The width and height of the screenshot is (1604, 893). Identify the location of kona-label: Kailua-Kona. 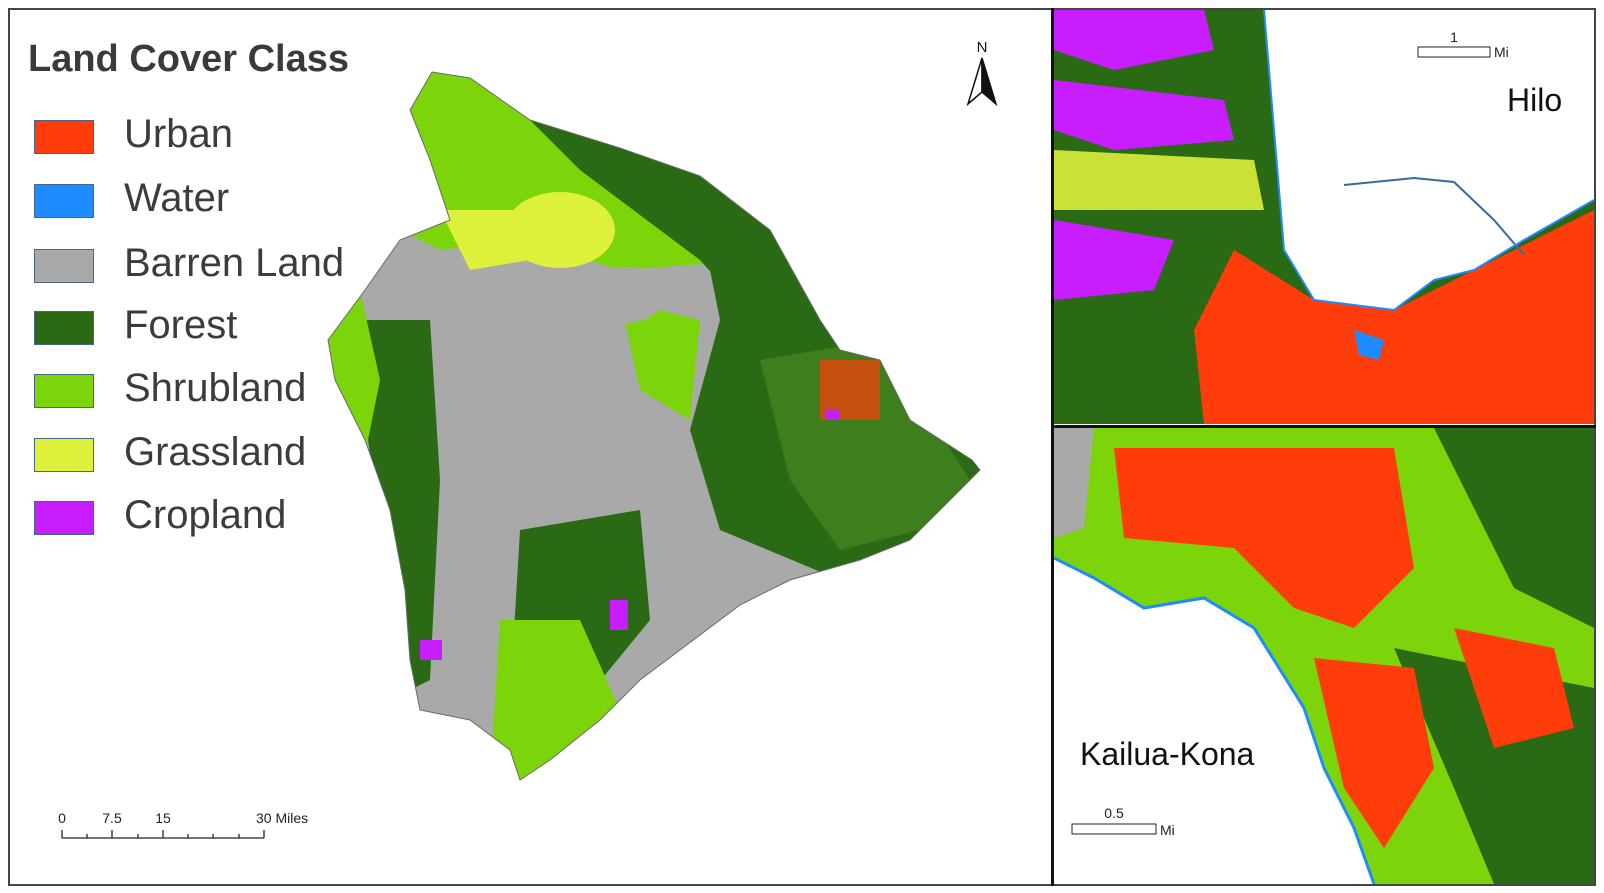
(1167, 754).